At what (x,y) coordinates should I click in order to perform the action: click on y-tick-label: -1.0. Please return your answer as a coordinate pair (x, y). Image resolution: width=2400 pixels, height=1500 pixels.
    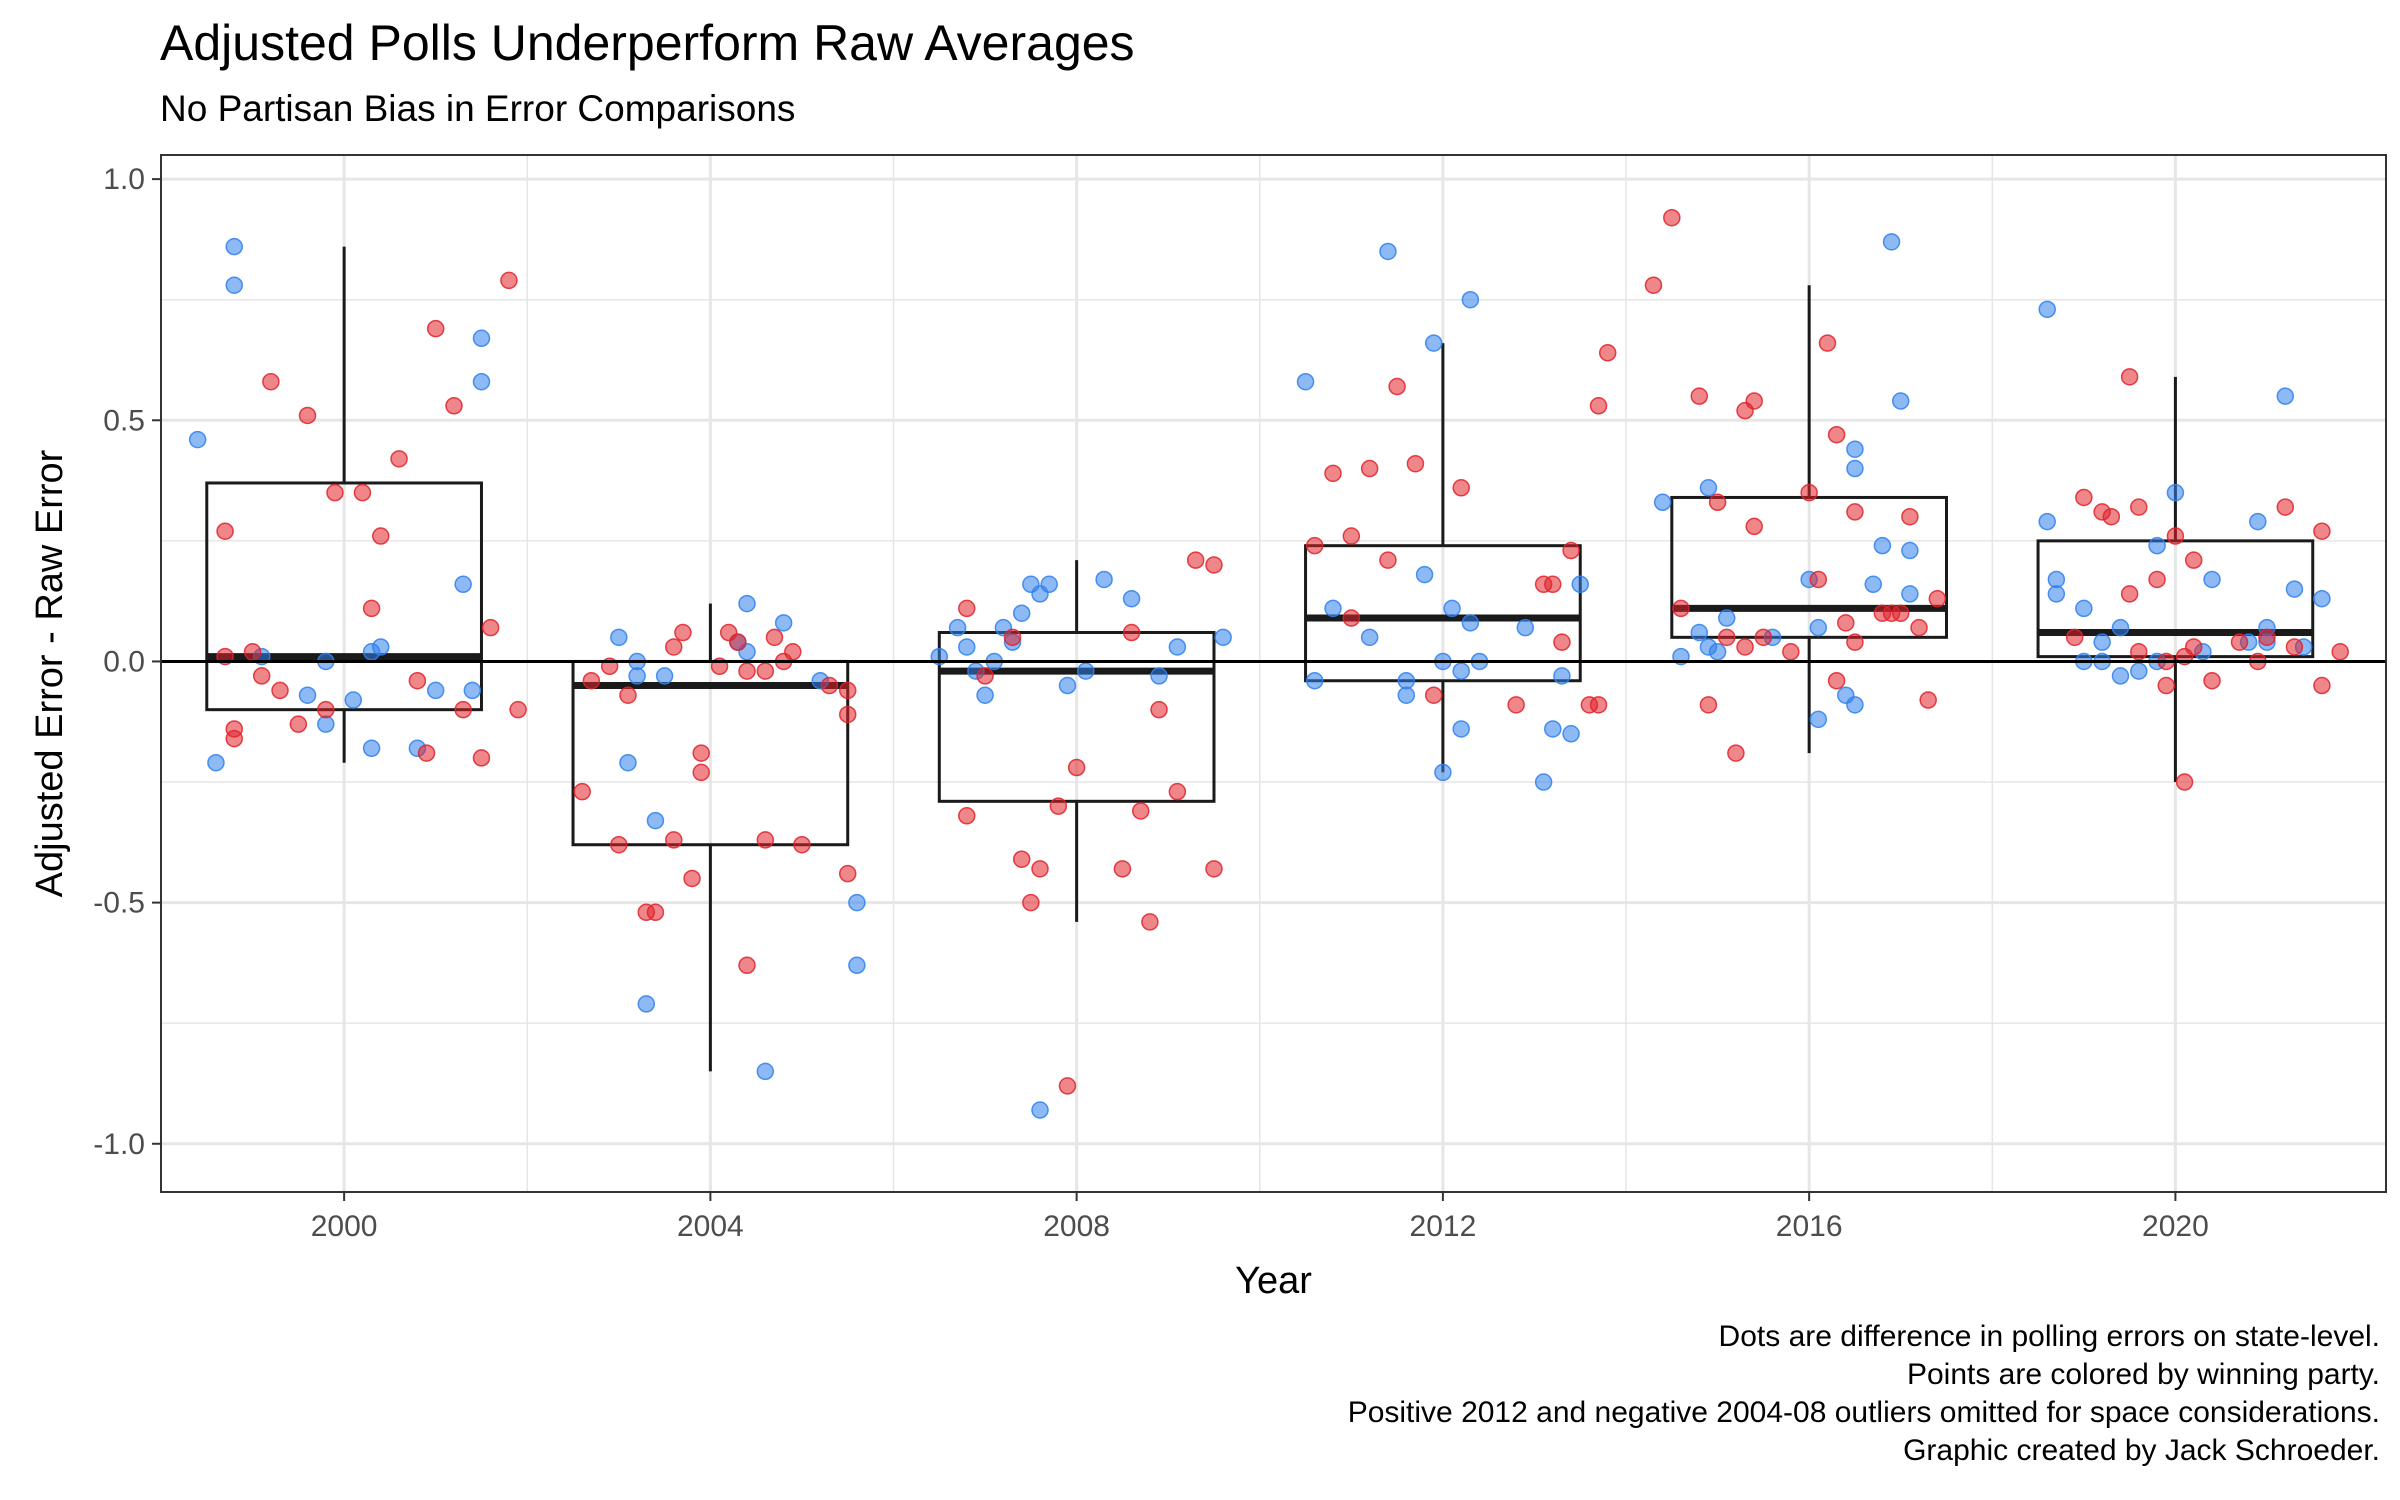
    Looking at the image, I should click on (119, 1144).